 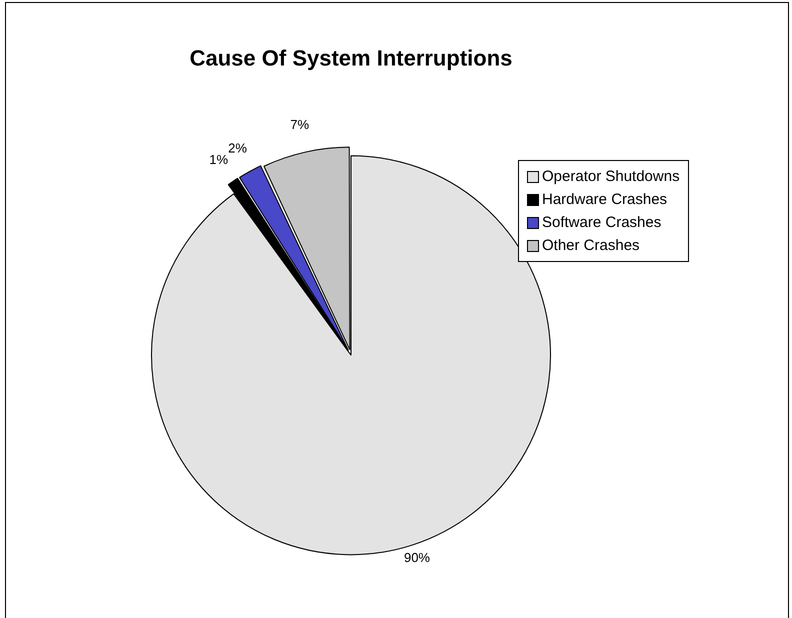 What do you see at coordinates (218, 159) in the screenshot?
I see `data-label: 1%` at bounding box center [218, 159].